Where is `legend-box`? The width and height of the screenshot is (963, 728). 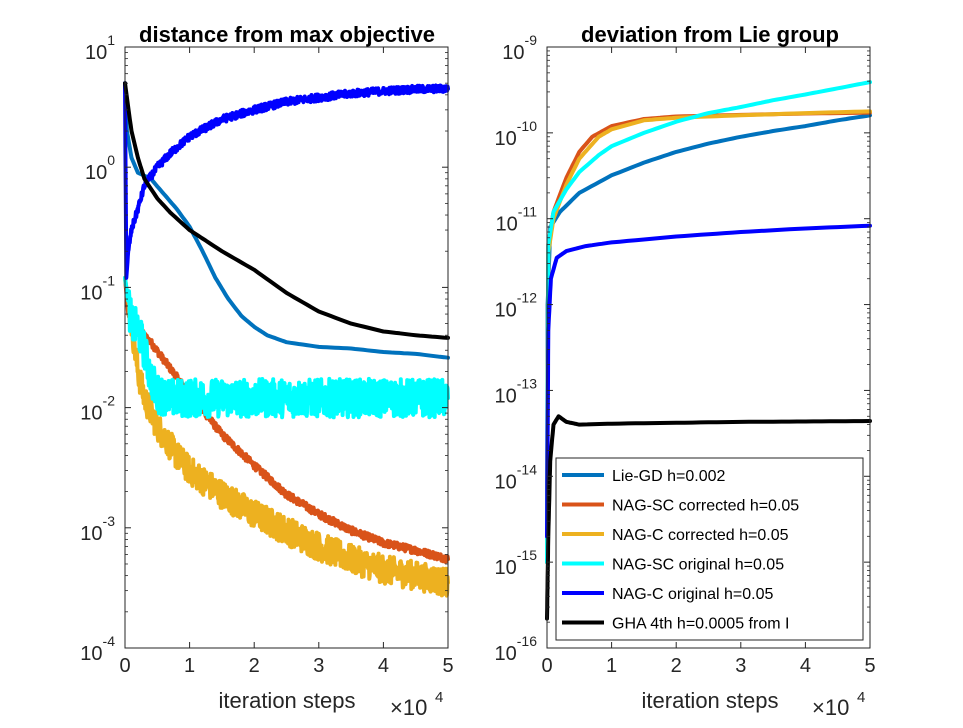 legend-box is located at coordinates (709, 549).